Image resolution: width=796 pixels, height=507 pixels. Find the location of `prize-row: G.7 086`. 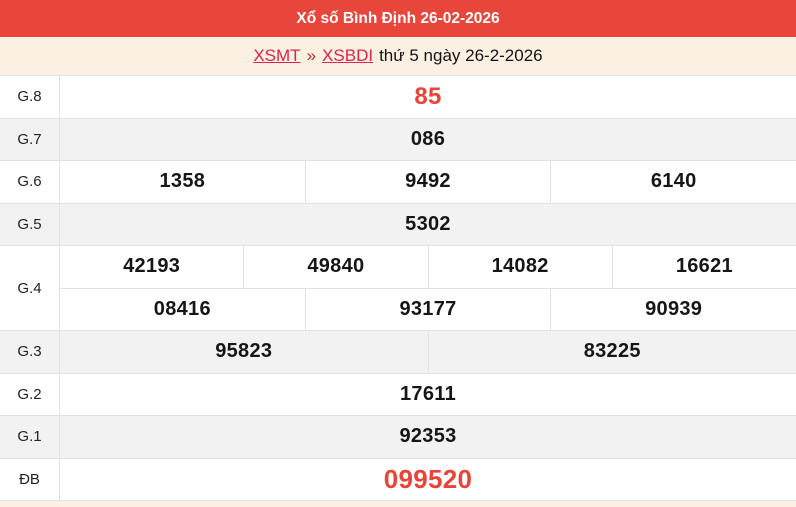

prize-row: G.7 086 is located at coordinates (398, 139).